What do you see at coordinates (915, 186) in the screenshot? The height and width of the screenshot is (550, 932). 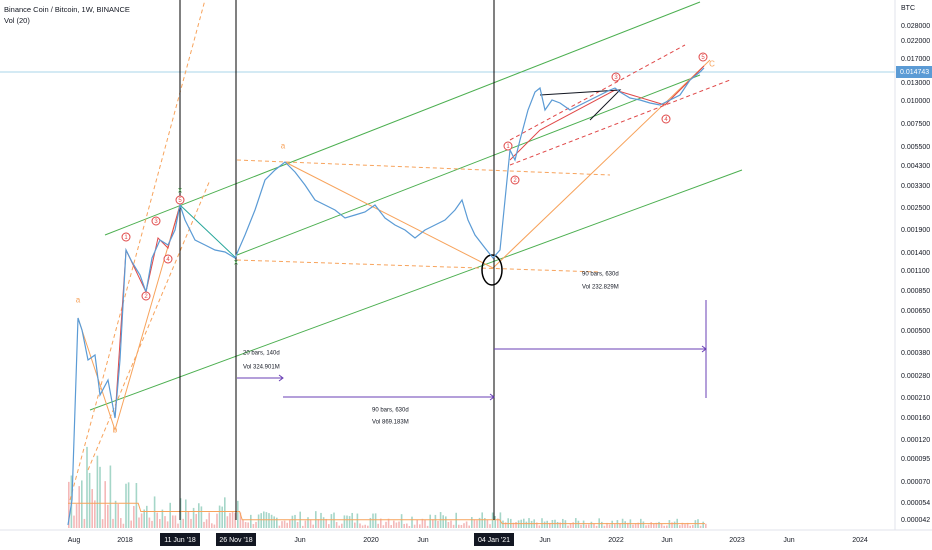 I see `price-label: 0.003300` at bounding box center [915, 186].